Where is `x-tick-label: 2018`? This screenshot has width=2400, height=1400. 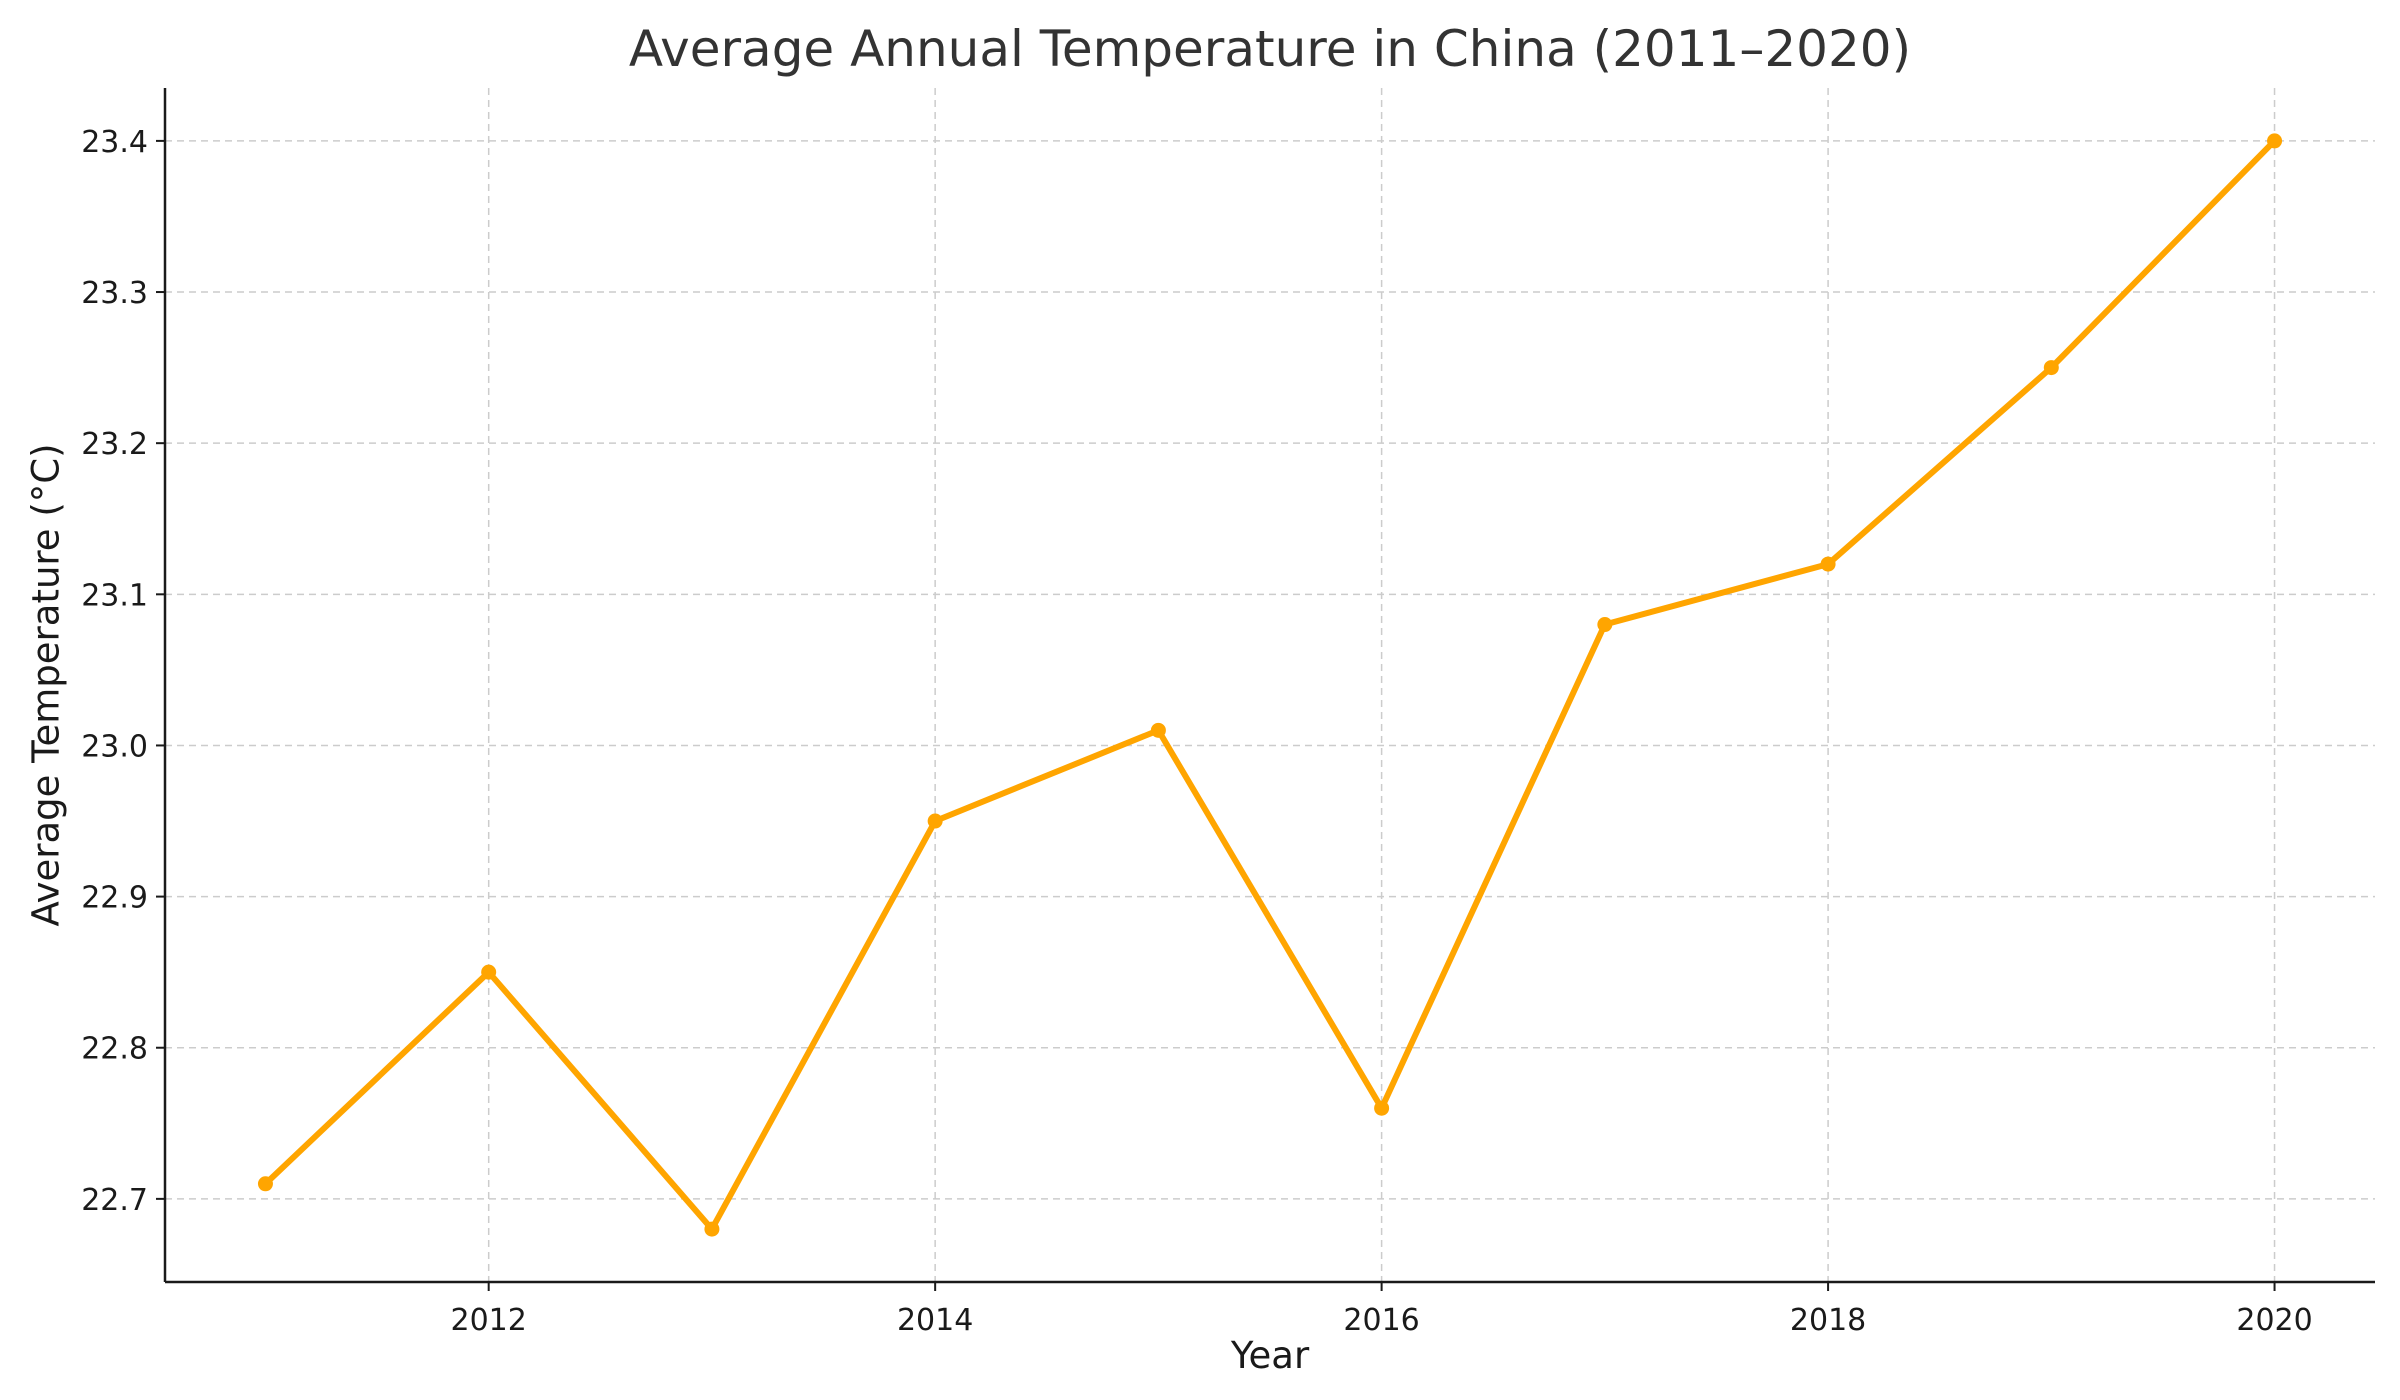
x-tick-label: 2018 is located at coordinates (1828, 1320).